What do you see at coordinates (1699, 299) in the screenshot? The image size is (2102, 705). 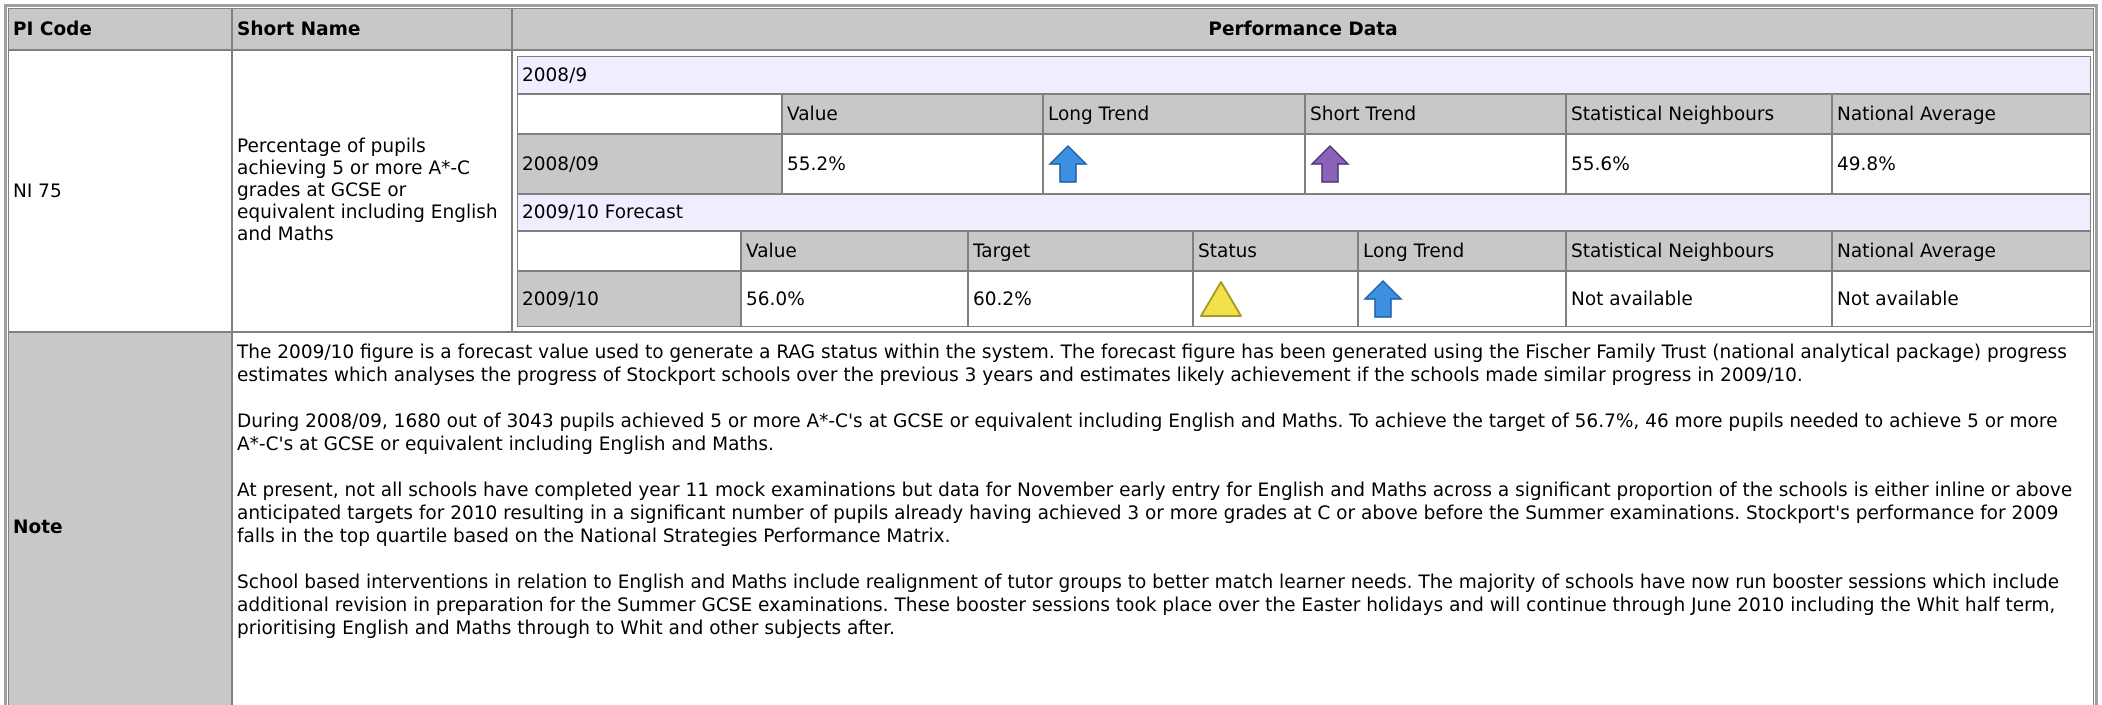 I see `statistical-neighbours: Not available` at bounding box center [1699, 299].